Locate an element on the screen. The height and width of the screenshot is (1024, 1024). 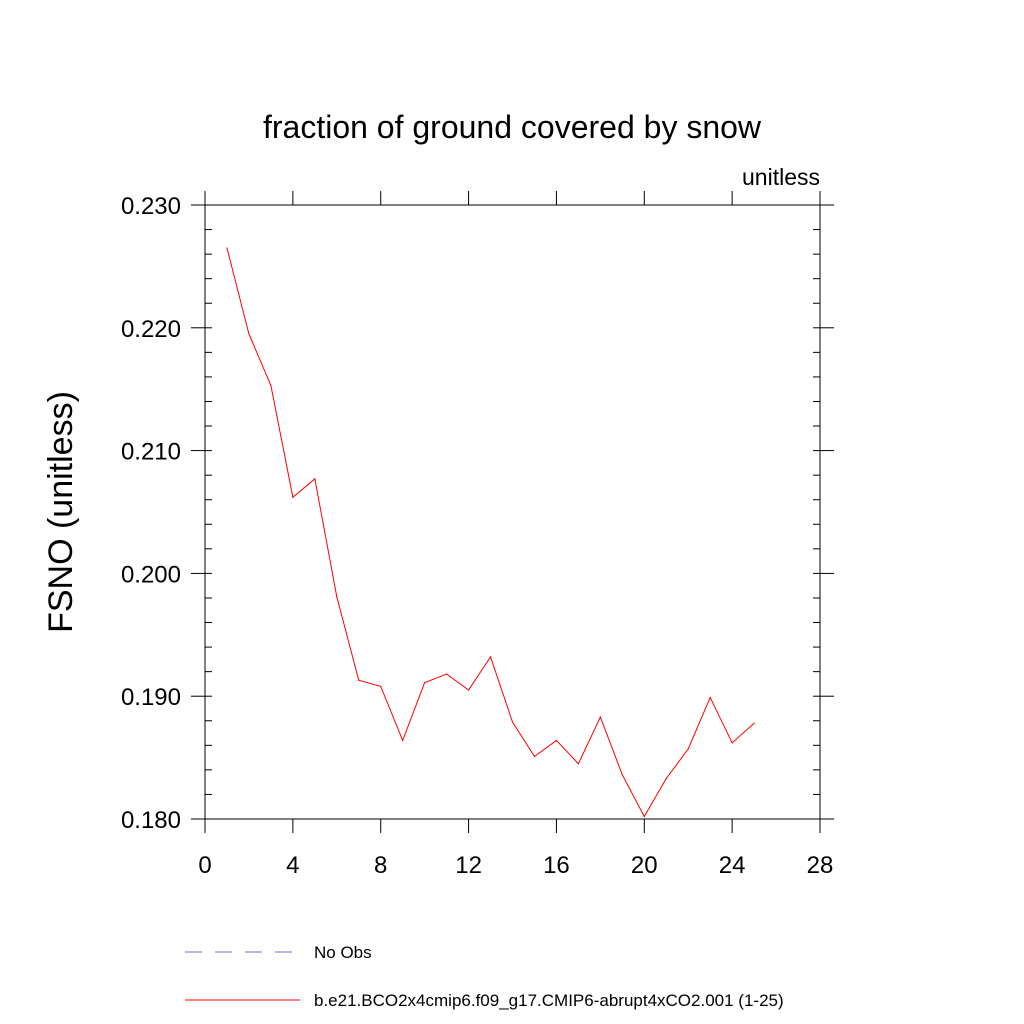
x-tick-label: 12 is located at coordinates (468, 865).